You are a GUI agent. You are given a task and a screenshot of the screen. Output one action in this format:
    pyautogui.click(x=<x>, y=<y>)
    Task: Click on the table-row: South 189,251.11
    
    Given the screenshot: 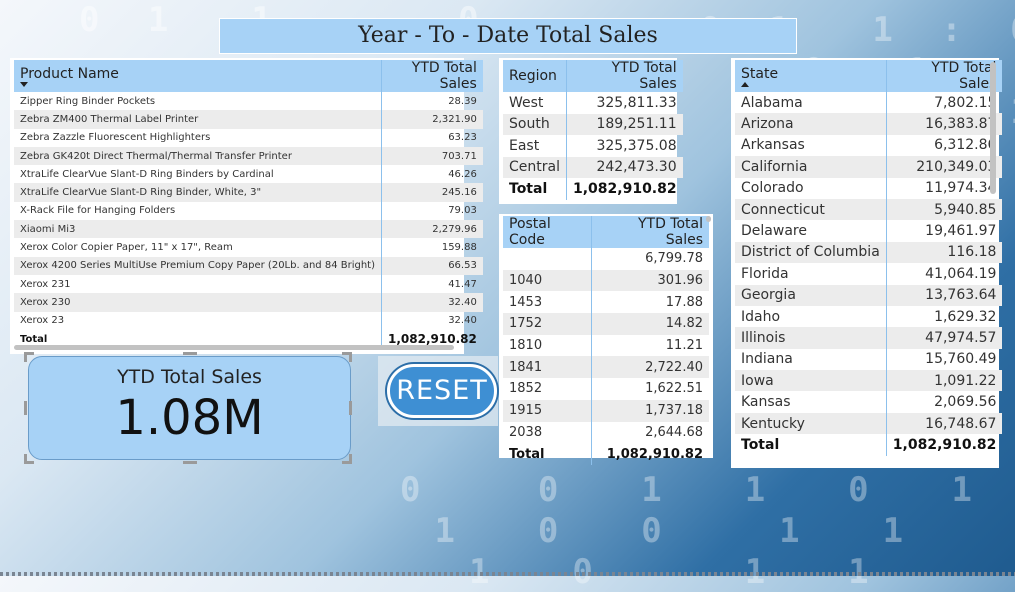 What is the action you would take?
    pyautogui.click(x=593, y=124)
    